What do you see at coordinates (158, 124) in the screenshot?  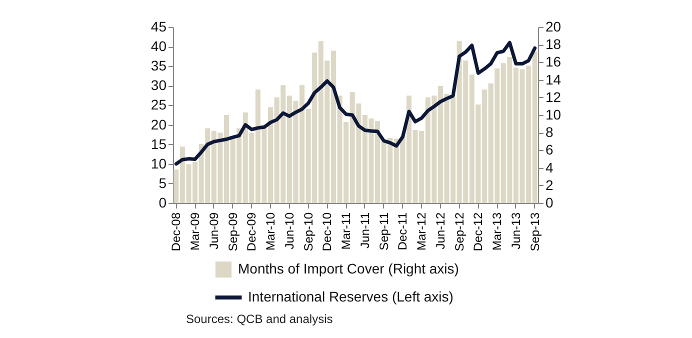 I see `y-tick-label: 20` at bounding box center [158, 124].